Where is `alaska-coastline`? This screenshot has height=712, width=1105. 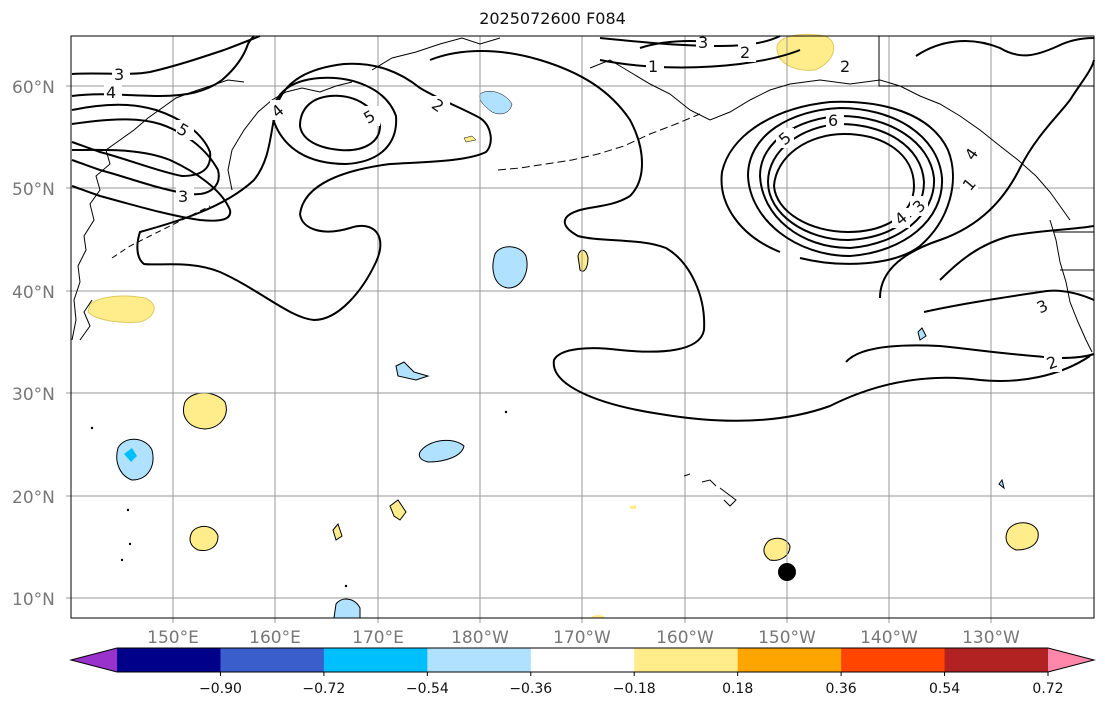
alaska-coastline is located at coordinates (830, 140).